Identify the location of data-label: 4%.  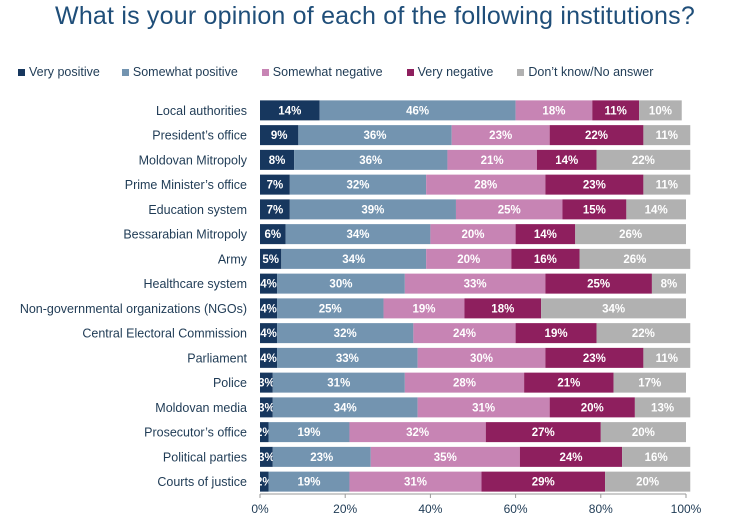
(268, 285).